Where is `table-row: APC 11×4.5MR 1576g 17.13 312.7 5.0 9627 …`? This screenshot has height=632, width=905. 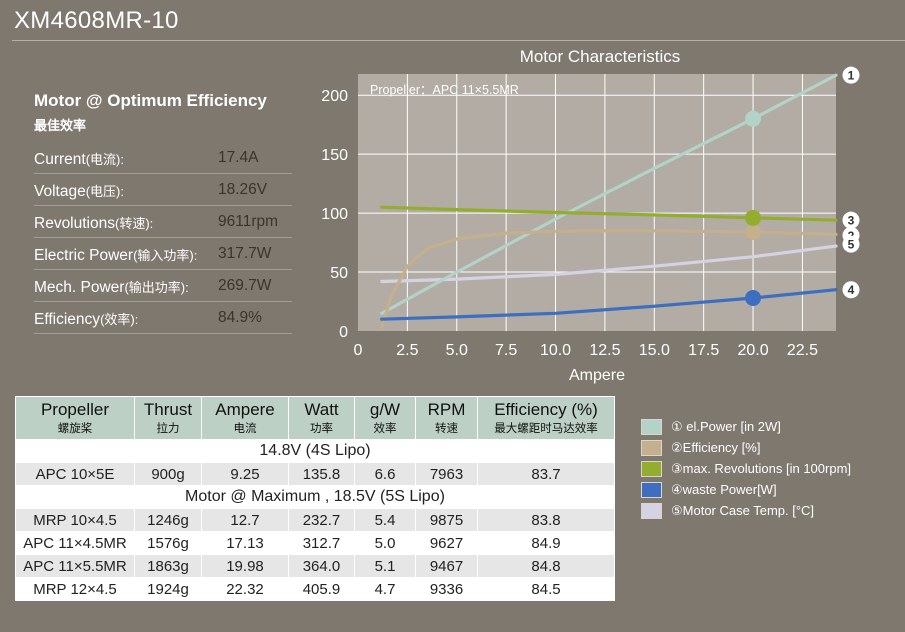 table-row: APC 11×4.5MR 1576g 17.13 312.7 5.0 9627 … is located at coordinates (315, 543).